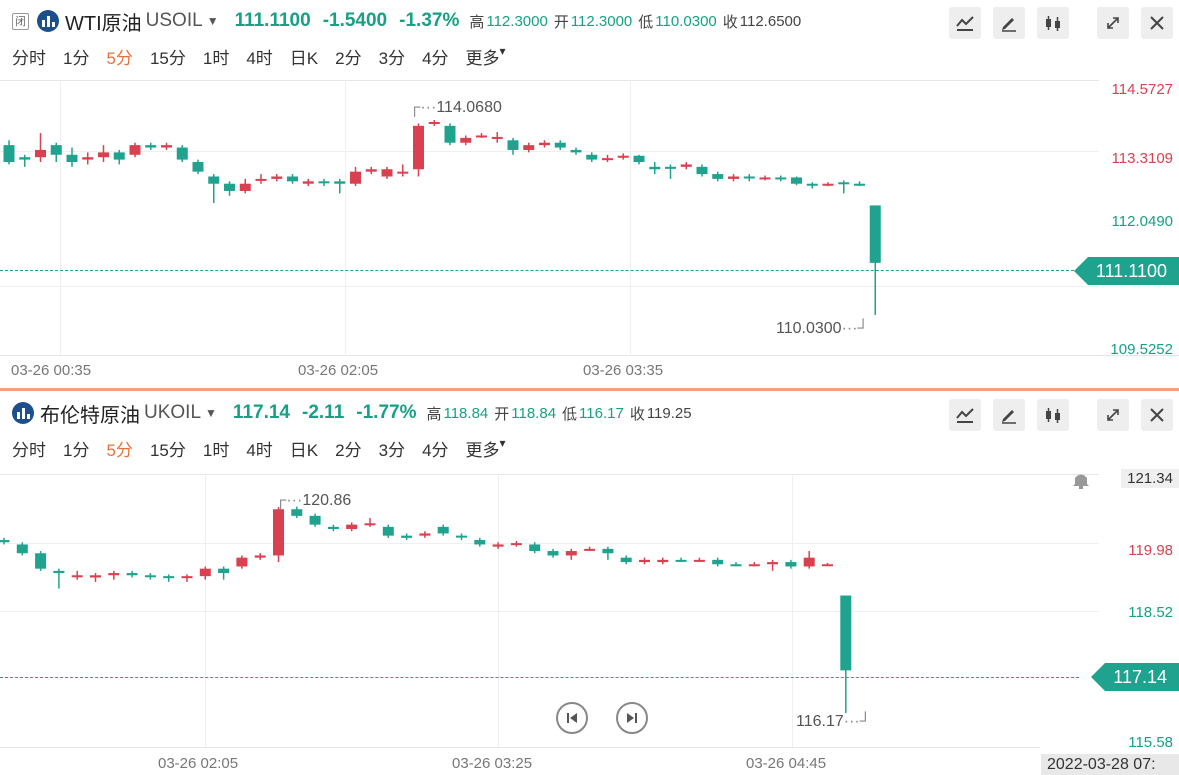 The image size is (1179, 775). I want to click on last-price-tag: 111.1100, so click(1126, 271).